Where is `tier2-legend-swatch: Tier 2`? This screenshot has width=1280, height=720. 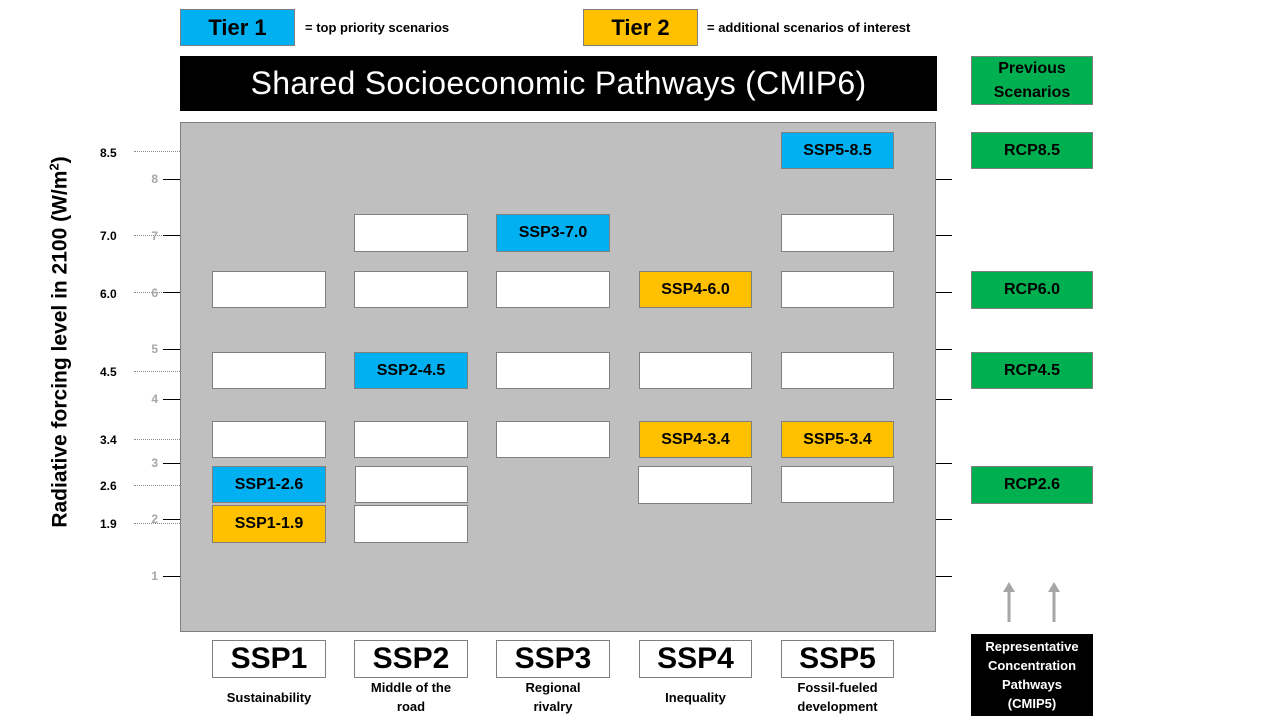
tier2-legend-swatch: Tier 2 is located at coordinates (640, 27).